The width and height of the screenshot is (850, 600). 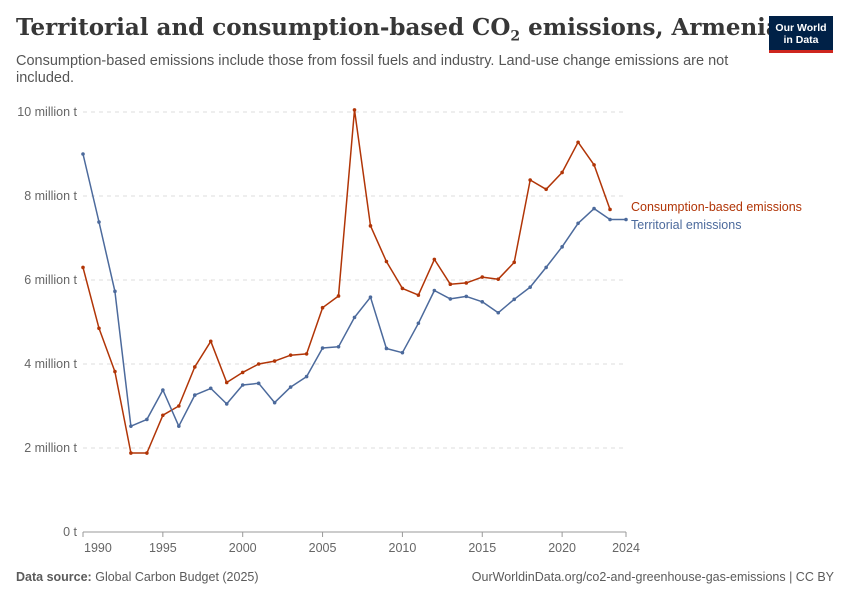 What do you see at coordinates (47, 112) in the screenshot?
I see `y-tick-label: 10 million t` at bounding box center [47, 112].